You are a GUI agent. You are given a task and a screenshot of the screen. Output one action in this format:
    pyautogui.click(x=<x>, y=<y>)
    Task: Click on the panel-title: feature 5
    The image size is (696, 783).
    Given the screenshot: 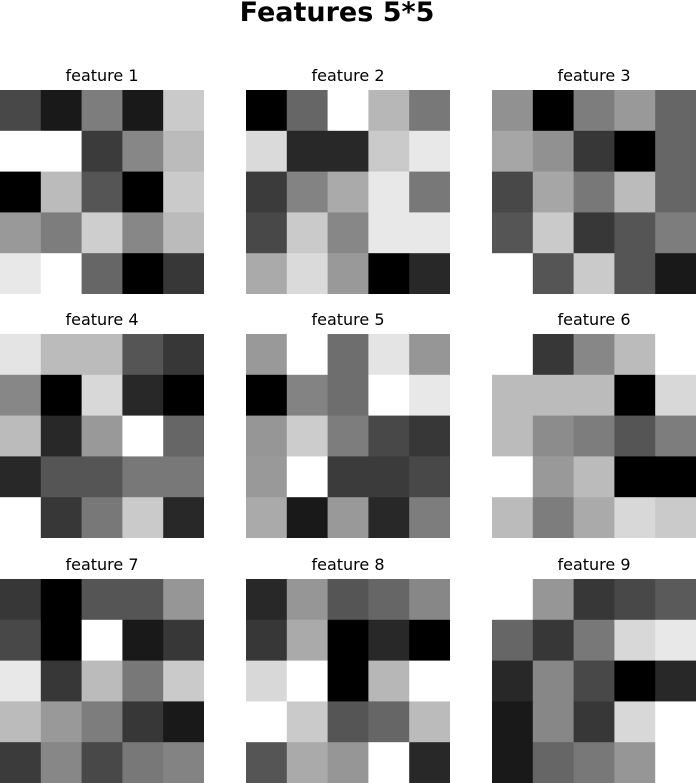 What is the action you would take?
    pyautogui.click(x=348, y=319)
    